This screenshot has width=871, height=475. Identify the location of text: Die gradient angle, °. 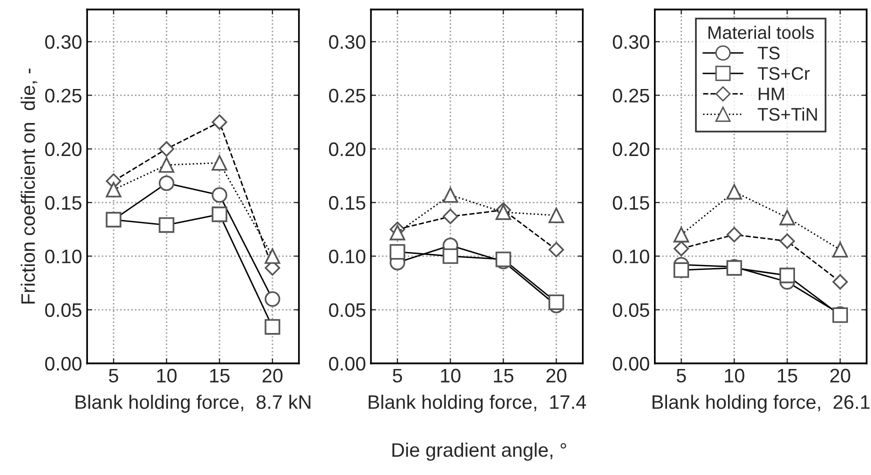
(479, 451).